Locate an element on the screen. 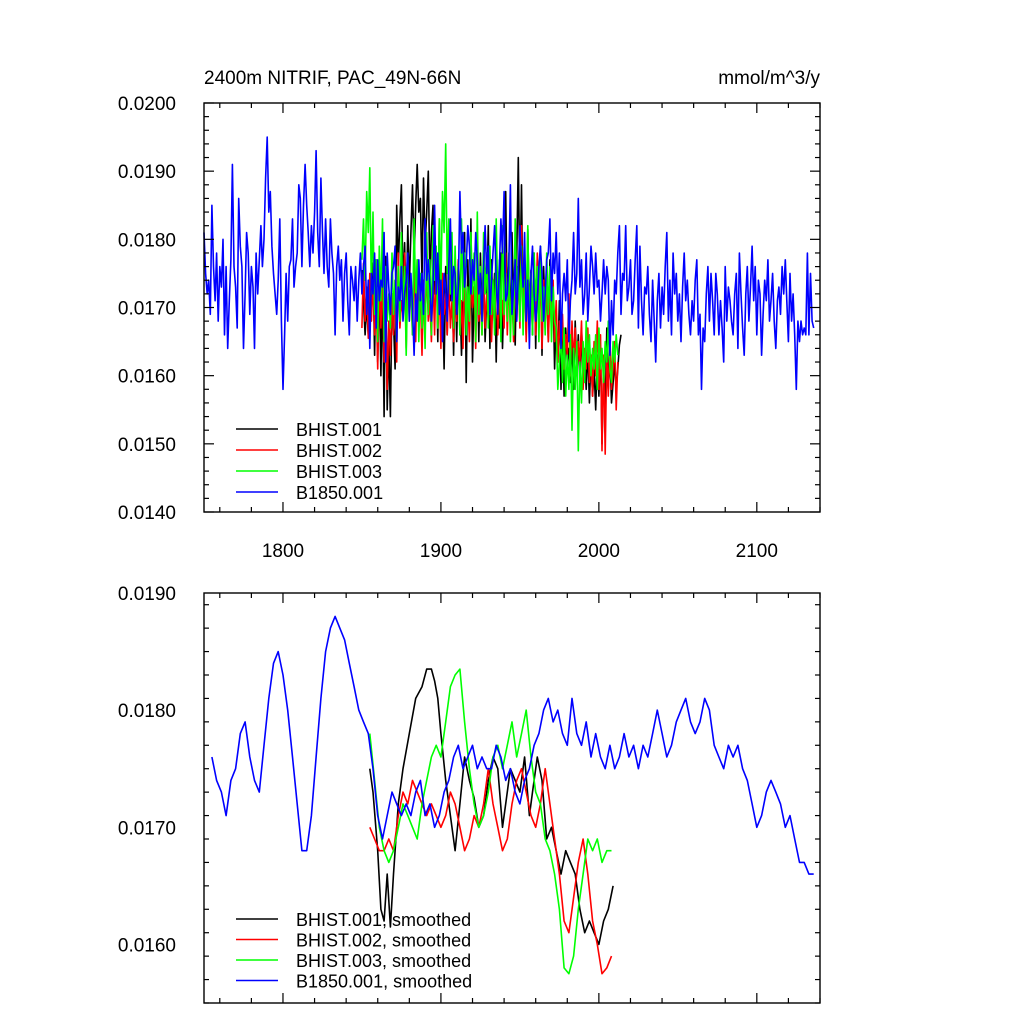 This screenshot has width=1024, height=1024. y-tick-label: 0.0140 is located at coordinates (147, 513).